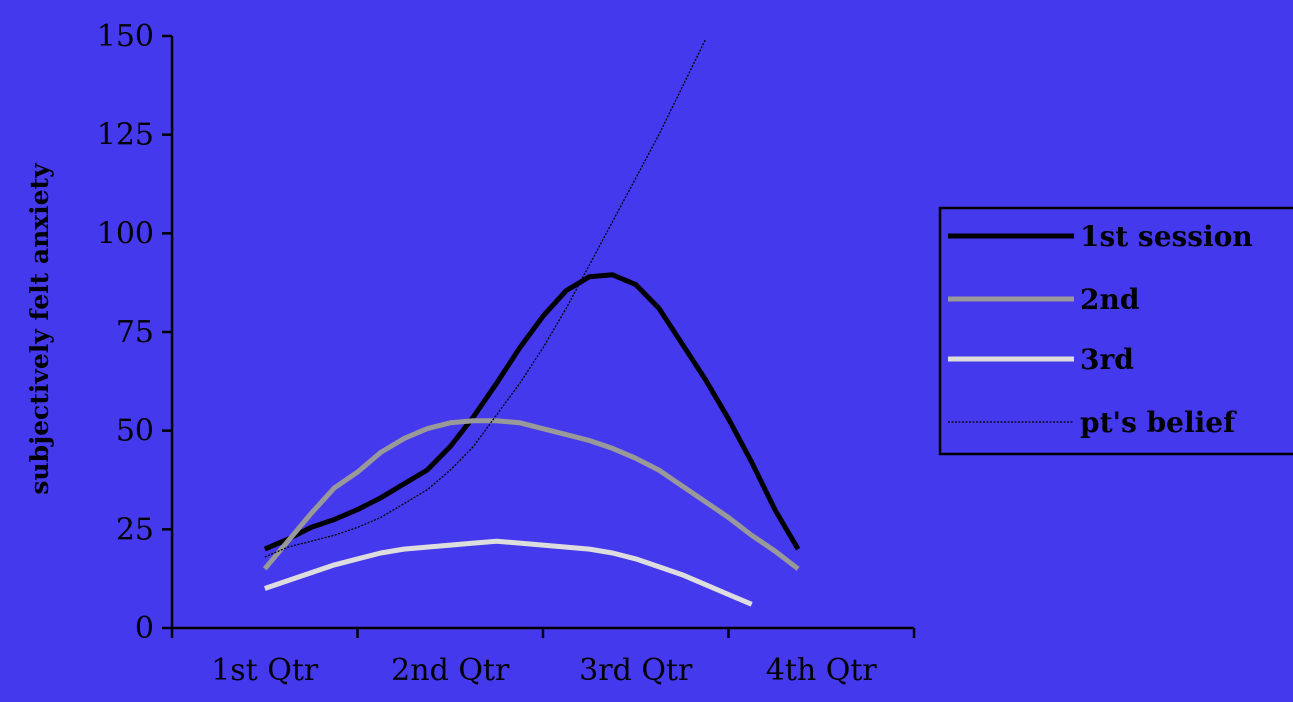  I want to click on x-tick-label: 2nd Qtr, so click(450, 670).